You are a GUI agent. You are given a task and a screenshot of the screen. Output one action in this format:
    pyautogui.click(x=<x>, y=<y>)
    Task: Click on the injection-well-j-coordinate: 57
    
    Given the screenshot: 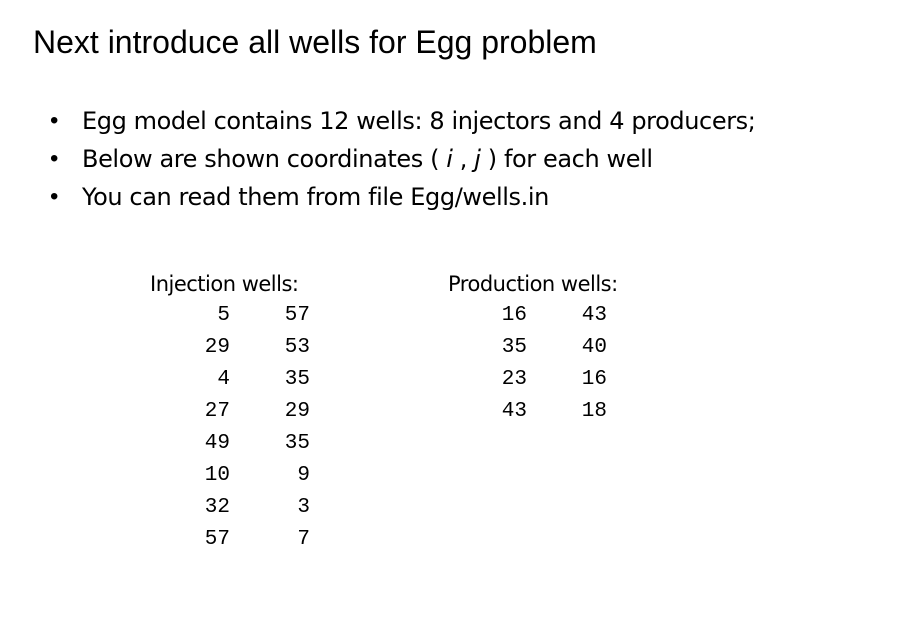 What is the action you would take?
    pyautogui.click(x=297, y=315)
    